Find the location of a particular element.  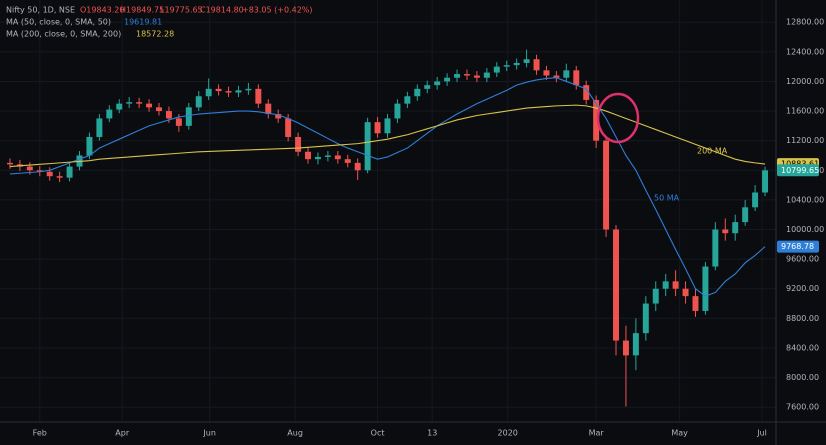

x-tick-label: 13 is located at coordinates (432, 433).